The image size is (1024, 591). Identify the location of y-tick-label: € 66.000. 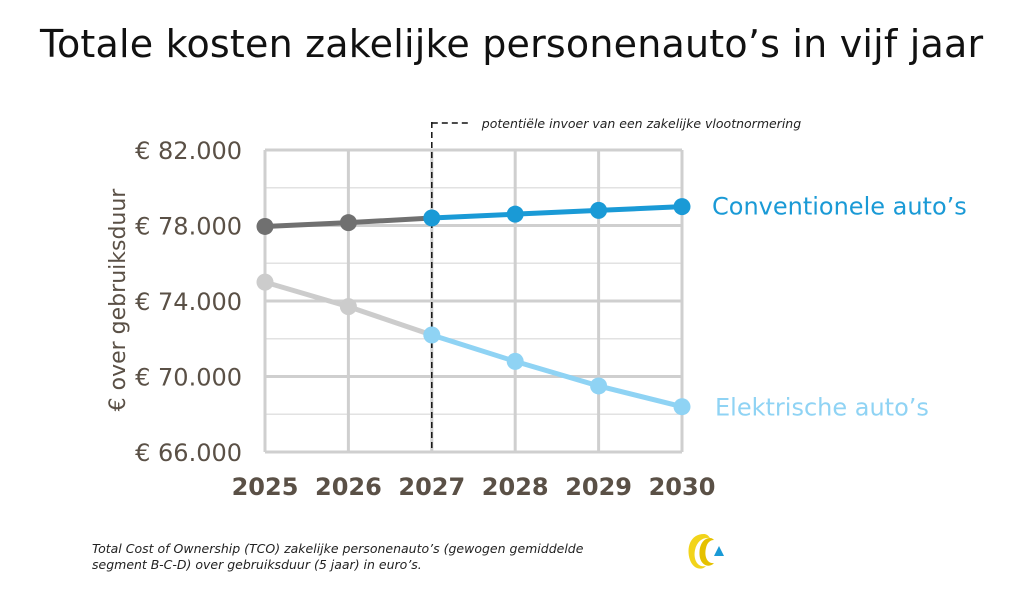
(188, 453).